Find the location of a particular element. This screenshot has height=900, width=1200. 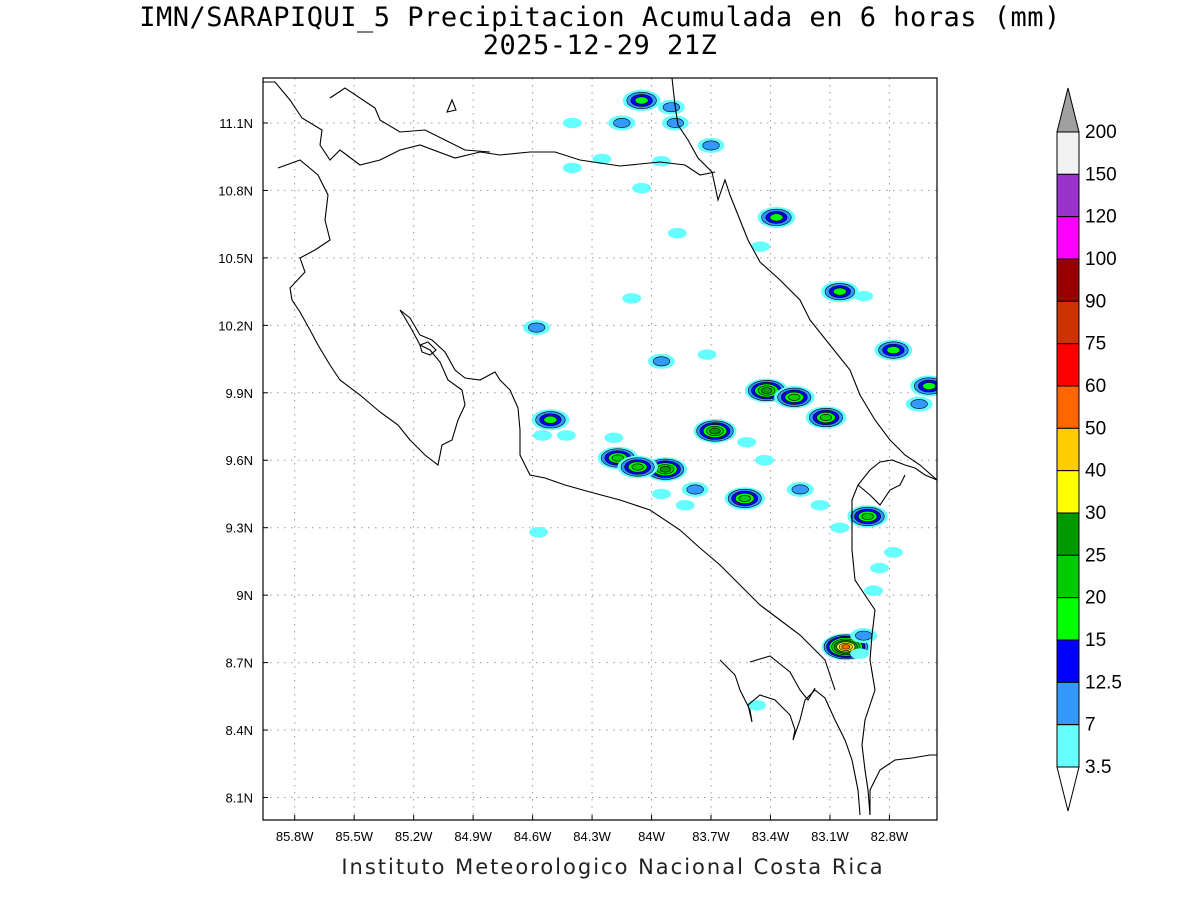

lon-tick-label: 84.6W is located at coordinates (533, 836).